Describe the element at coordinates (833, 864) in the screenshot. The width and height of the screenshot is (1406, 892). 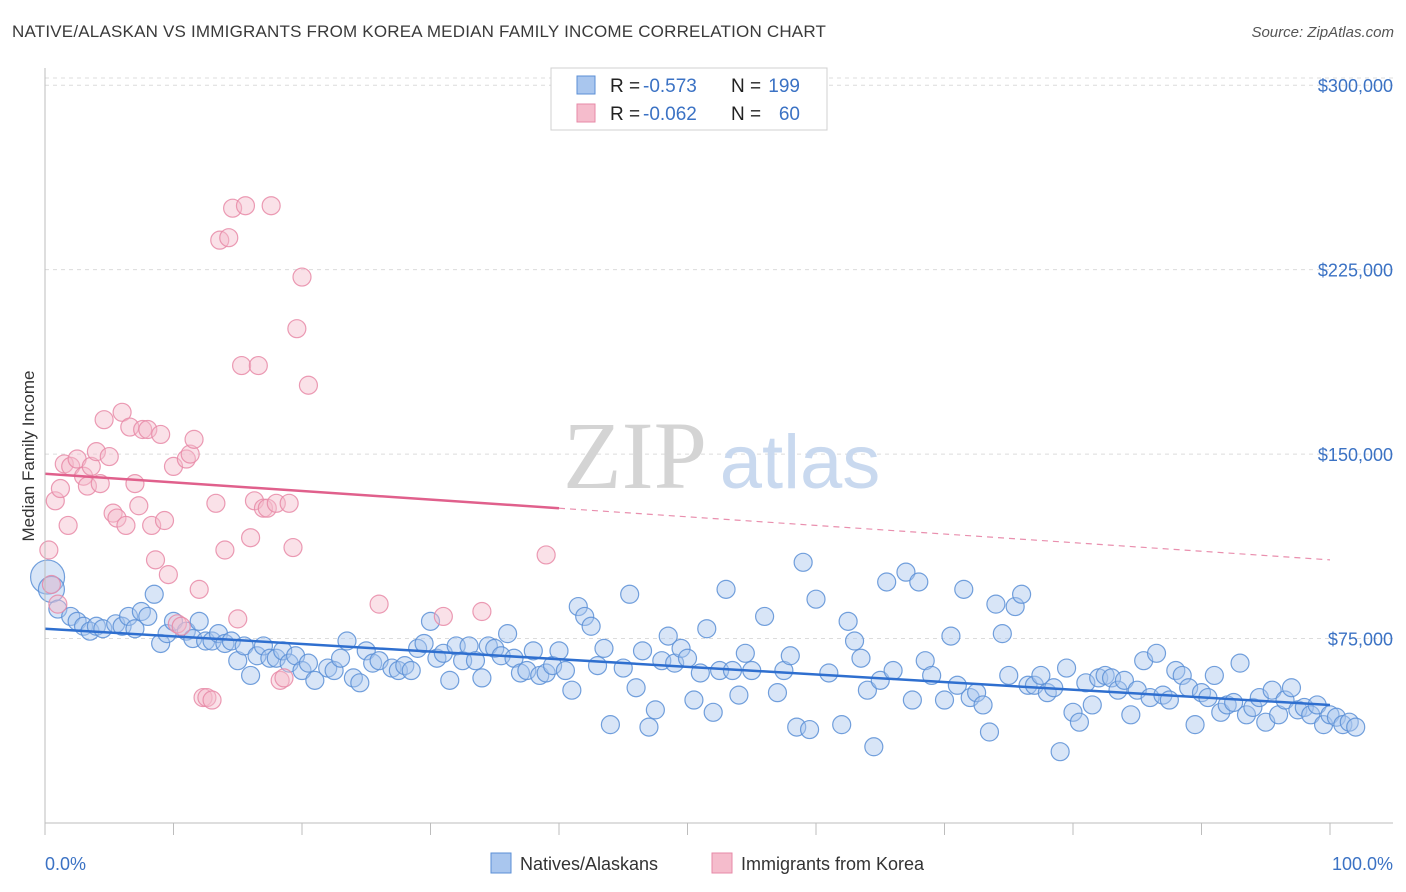
I see `legend-korea-label: Immigrants from Korea` at that location.